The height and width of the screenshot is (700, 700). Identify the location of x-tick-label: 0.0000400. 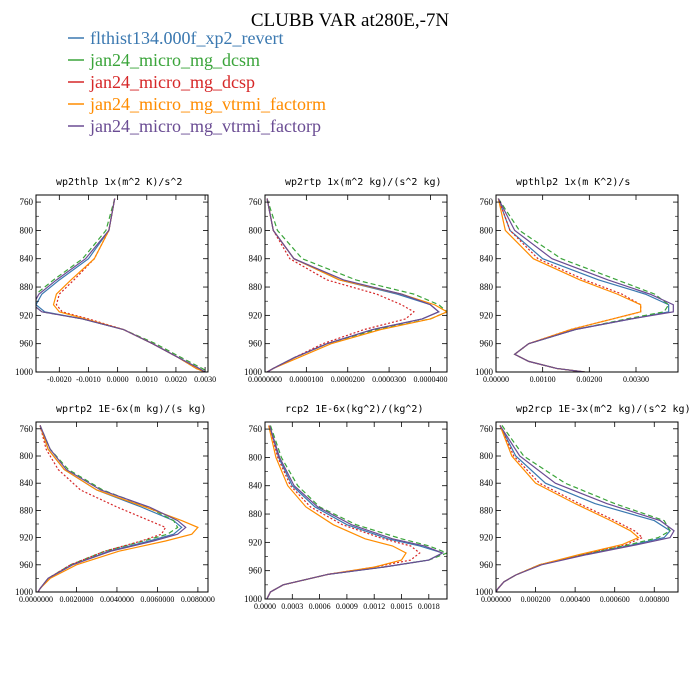
(430, 379).